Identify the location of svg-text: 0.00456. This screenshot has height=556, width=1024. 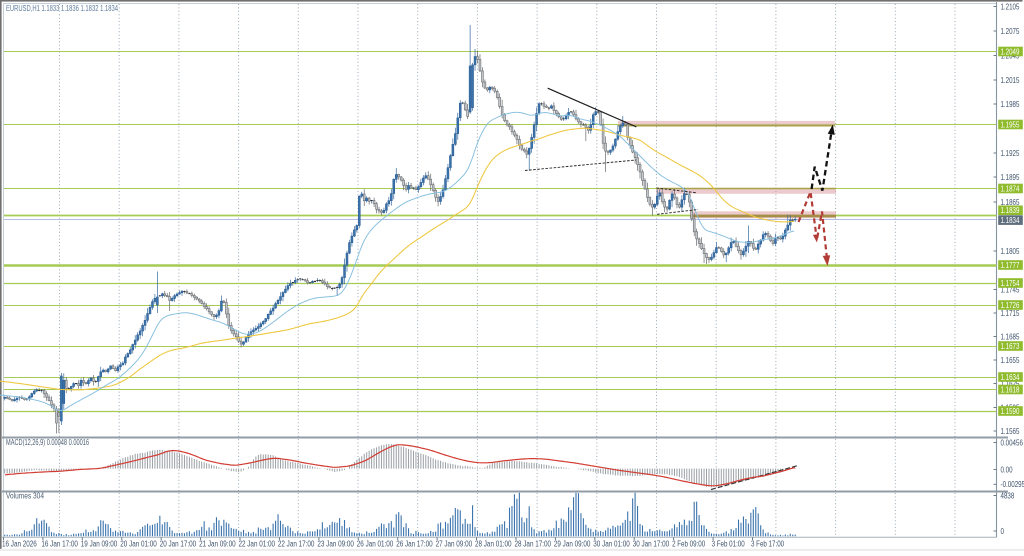
(1012, 442).